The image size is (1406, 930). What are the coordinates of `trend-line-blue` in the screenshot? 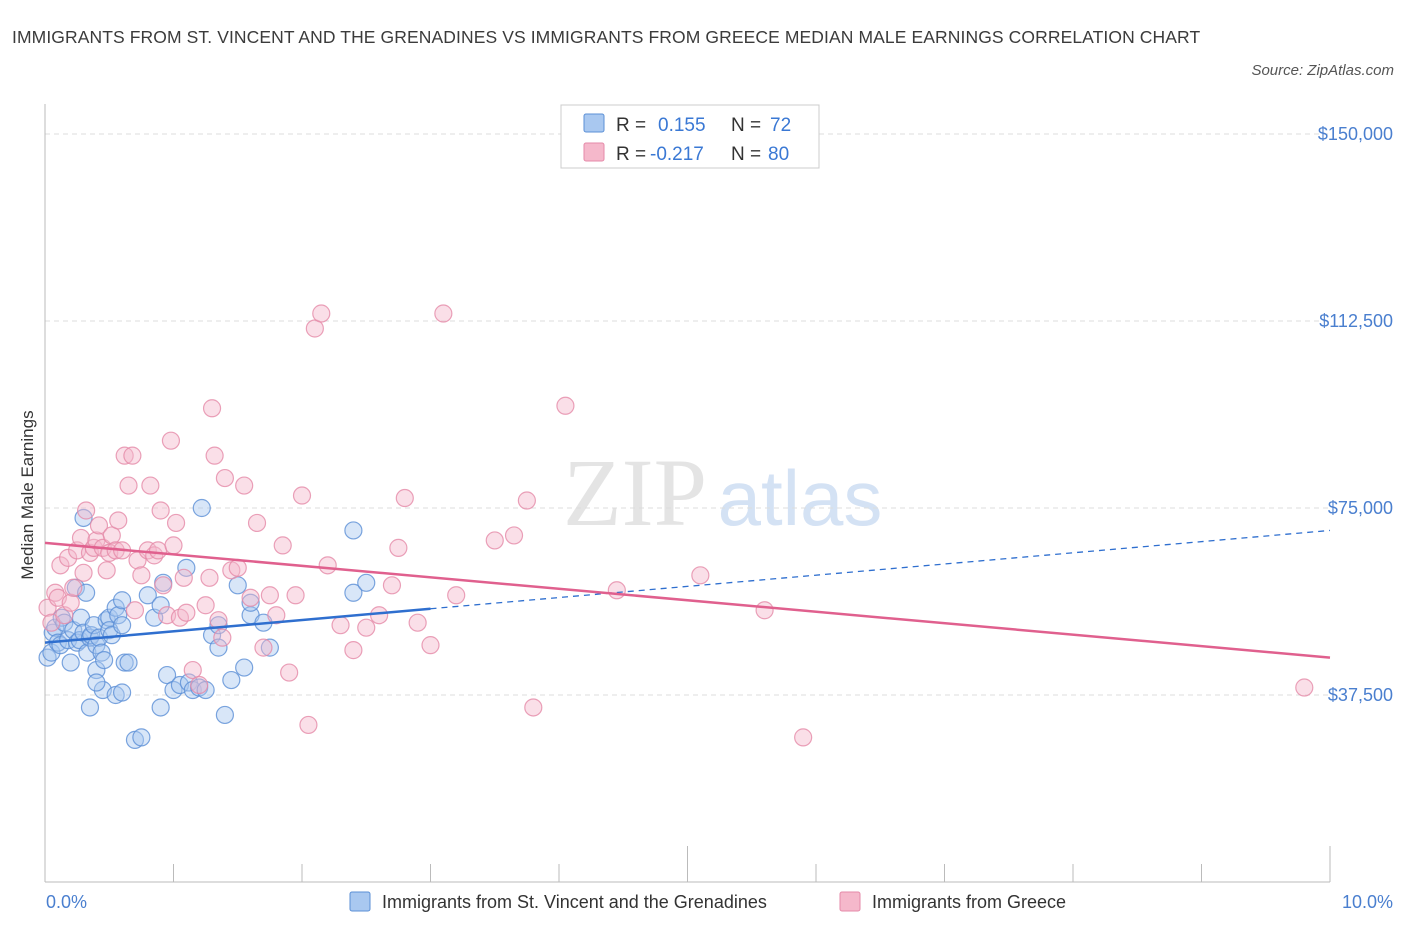 It's located at (237, 625).